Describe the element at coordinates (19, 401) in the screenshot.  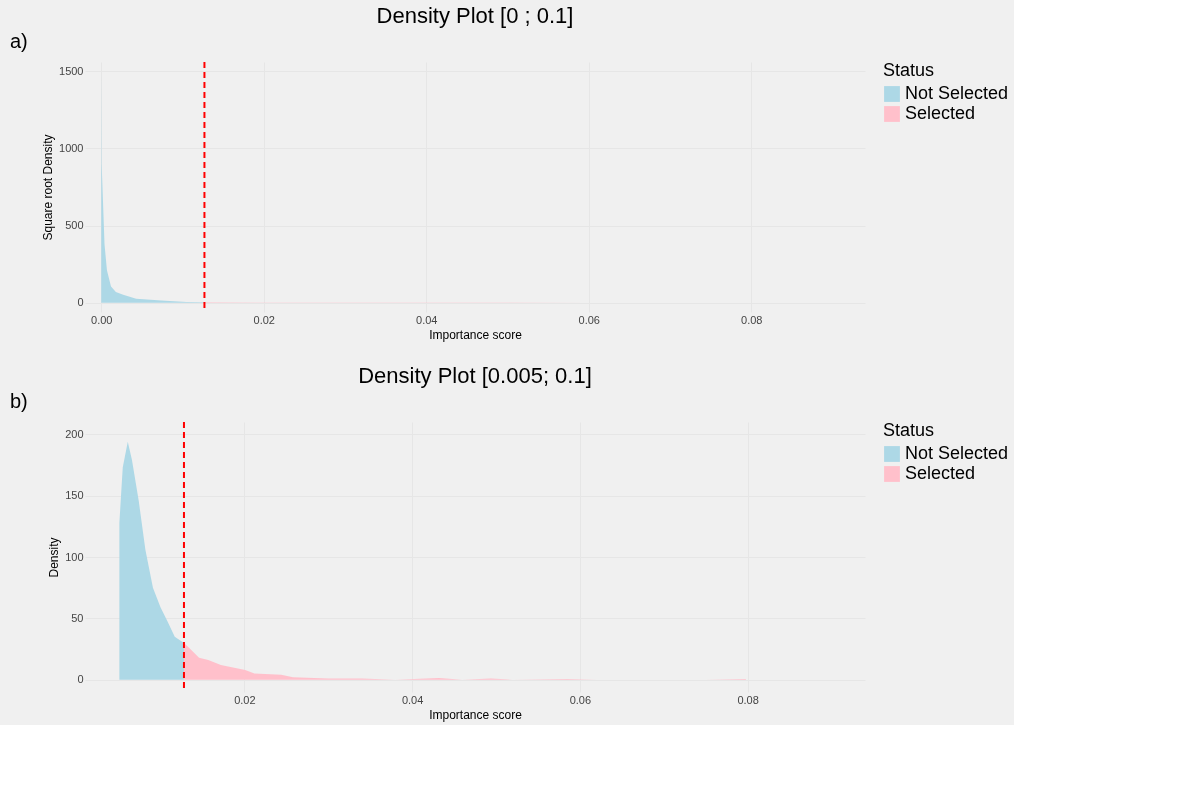
I see `text: b)` at that location.